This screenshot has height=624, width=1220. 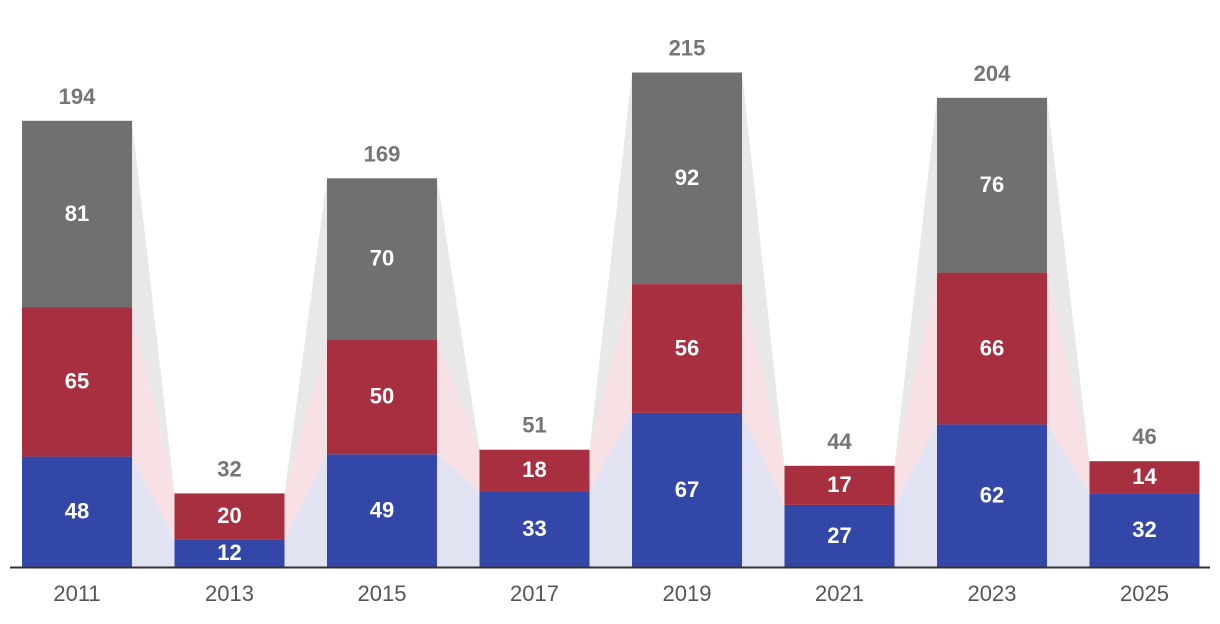 I want to click on x-tick-label: 2013, so click(x=229, y=593).